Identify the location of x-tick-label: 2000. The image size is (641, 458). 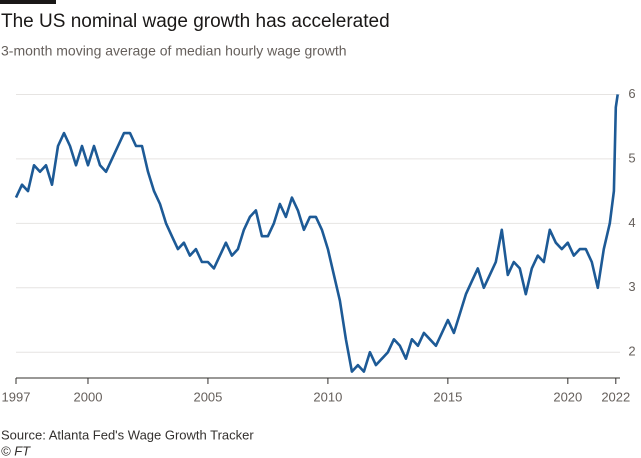
(88, 396).